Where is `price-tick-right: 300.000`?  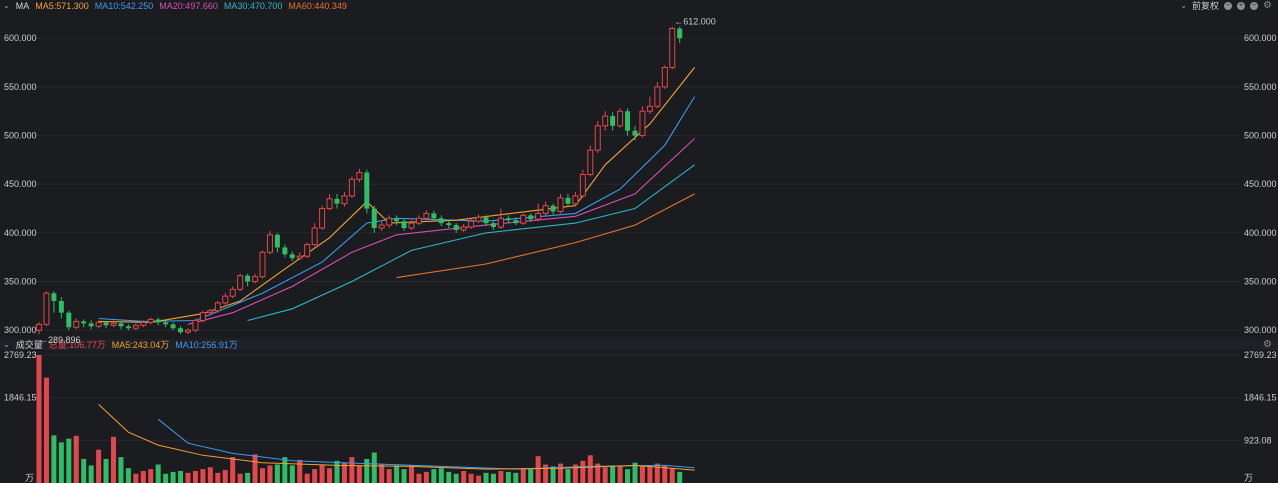
price-tick-right: 300.000 is located at coordinates (1260, 330).